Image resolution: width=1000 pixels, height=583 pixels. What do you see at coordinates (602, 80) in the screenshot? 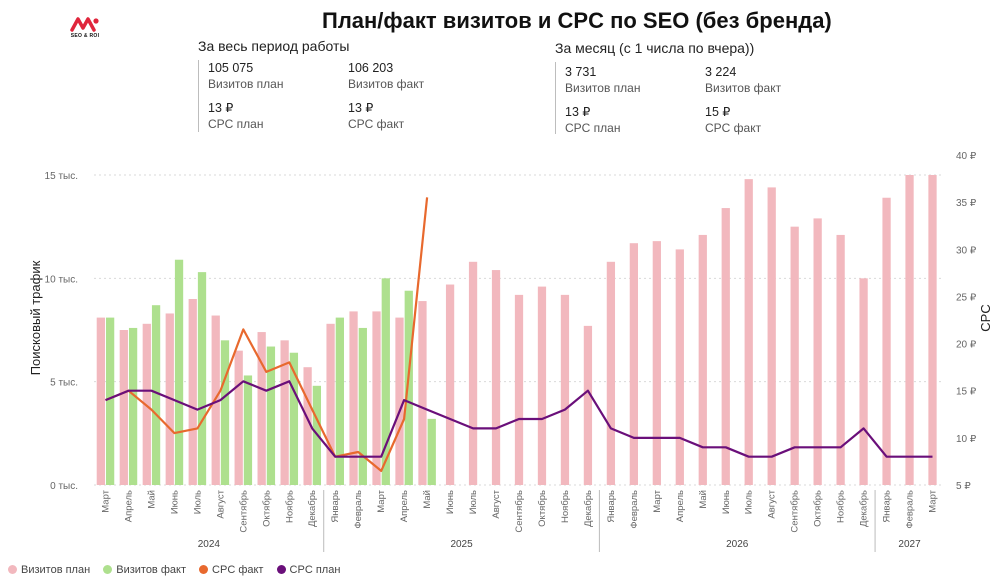
I see `kpi-month-visits-plan: 3 731 Визитов план` at bounding box center [602, 80].